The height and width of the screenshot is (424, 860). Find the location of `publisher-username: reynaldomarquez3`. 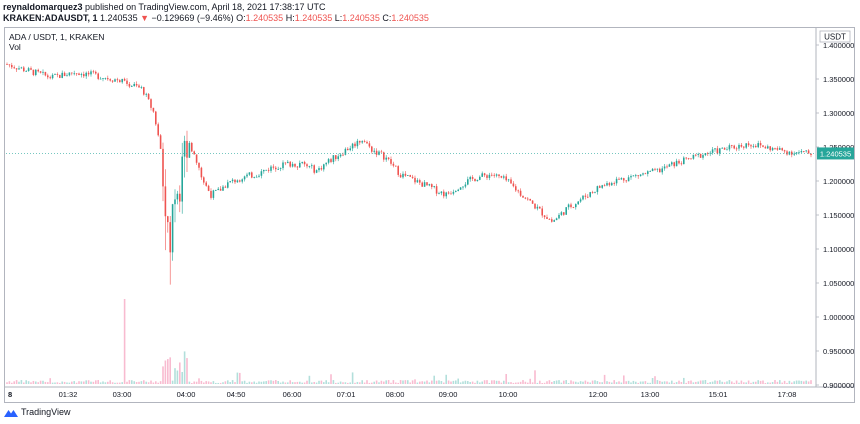

publisher-username: reynaldomarquez3 is located at coordinates (43, 7).